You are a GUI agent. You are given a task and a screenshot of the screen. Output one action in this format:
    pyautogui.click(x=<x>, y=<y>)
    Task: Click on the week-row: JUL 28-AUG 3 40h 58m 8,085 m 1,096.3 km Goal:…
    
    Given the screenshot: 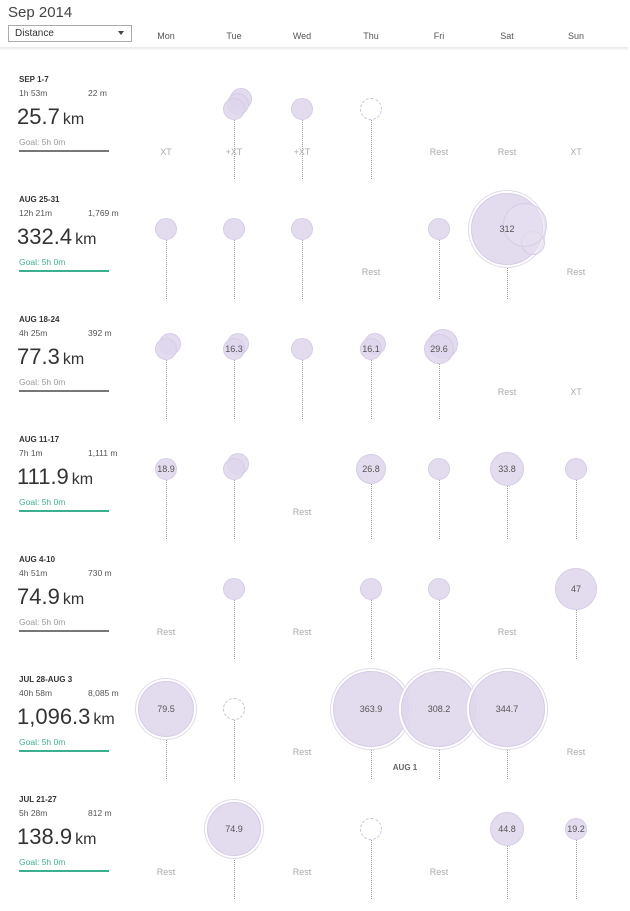 What is the action you would take?
    pyautogui.click(x=315, y=731)
    